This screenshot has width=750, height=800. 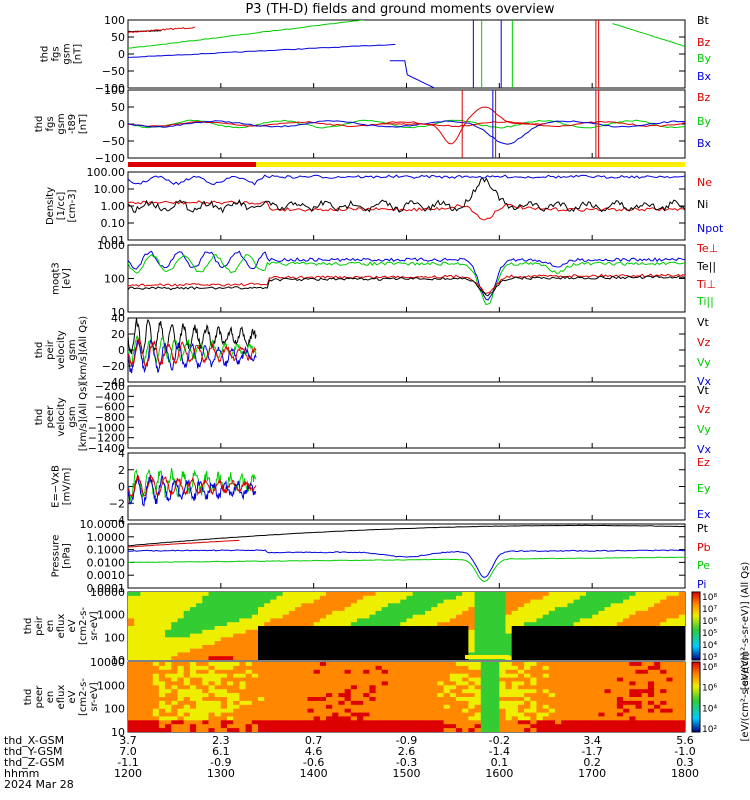 What do you see at coordinates (107, 662) in the screenshot?
I see `y-tick-label: 10000` at bounding box center [107, 662].